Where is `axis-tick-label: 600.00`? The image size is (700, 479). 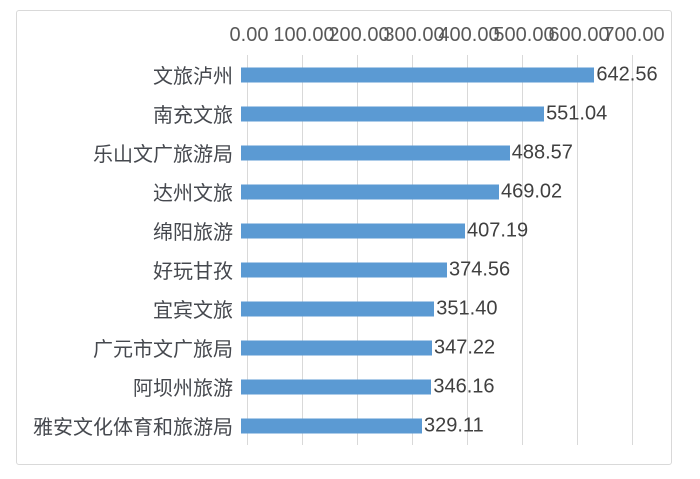 axis-tick-label: 600.00 is located at coordinates (579, 35).